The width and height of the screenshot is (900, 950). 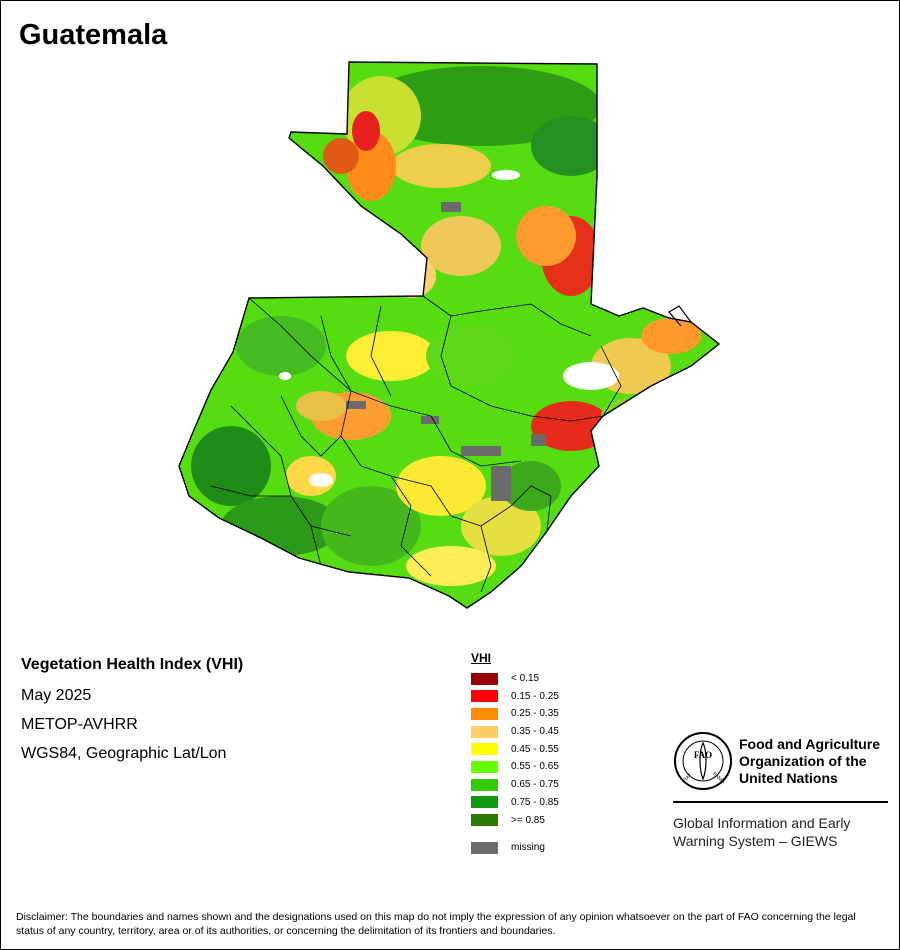 What do you see at coordinates (56, 695) in the screenshot?
I see `info-date: May 2025` at bounding box center [56, 695].